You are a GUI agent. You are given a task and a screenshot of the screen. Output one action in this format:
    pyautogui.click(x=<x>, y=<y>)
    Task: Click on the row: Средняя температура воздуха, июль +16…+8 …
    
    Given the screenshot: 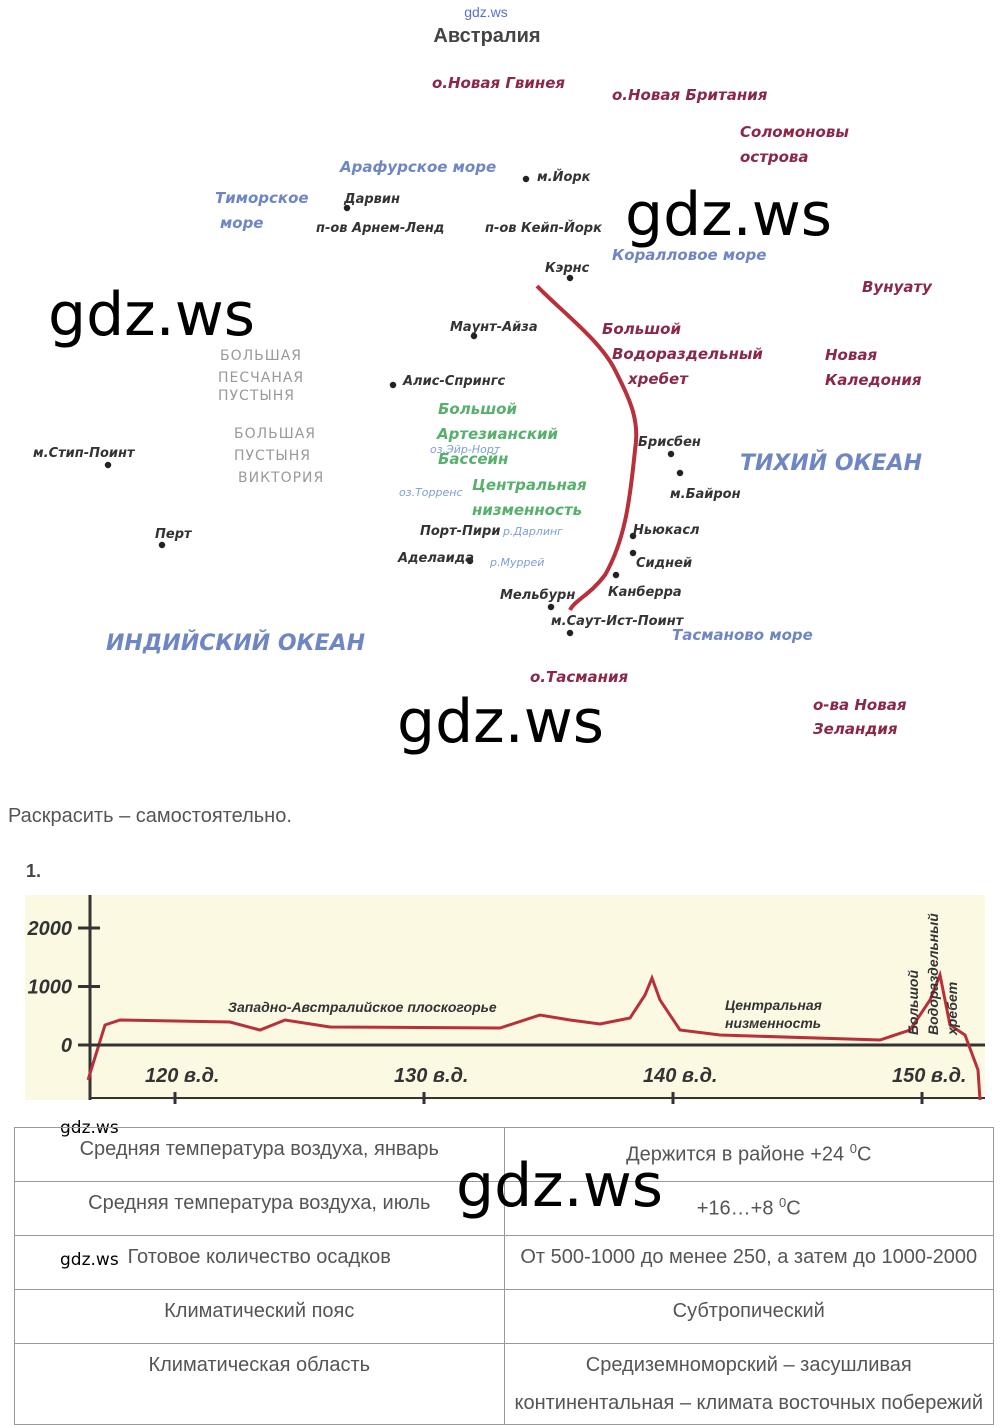 What is the action you would take?
    pyautogui.click(x=504, y=1208)
    